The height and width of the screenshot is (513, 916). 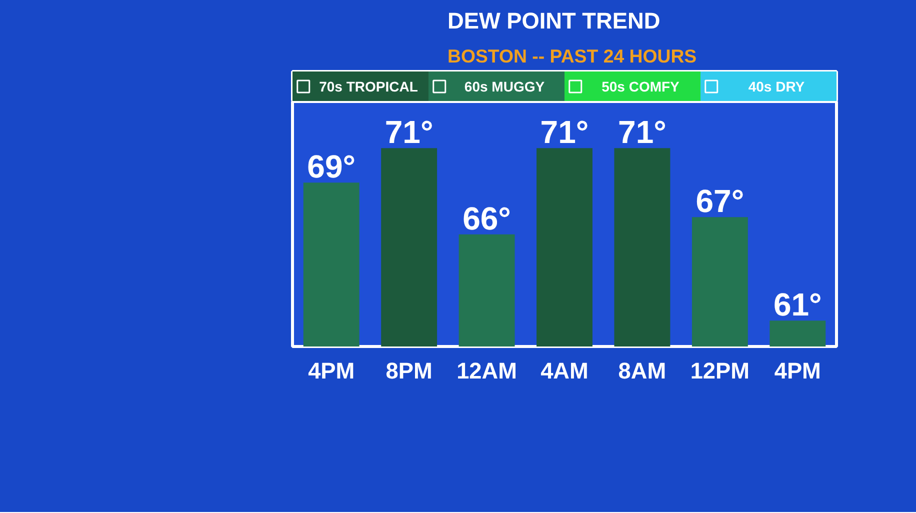 I want to click on data-label: 61°, so click(x=797, y=304).